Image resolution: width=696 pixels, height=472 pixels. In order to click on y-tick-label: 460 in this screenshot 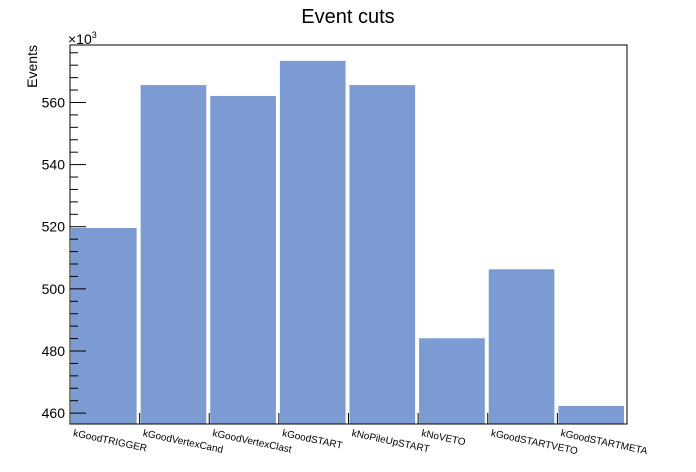, I will do `click(54, 413)`.